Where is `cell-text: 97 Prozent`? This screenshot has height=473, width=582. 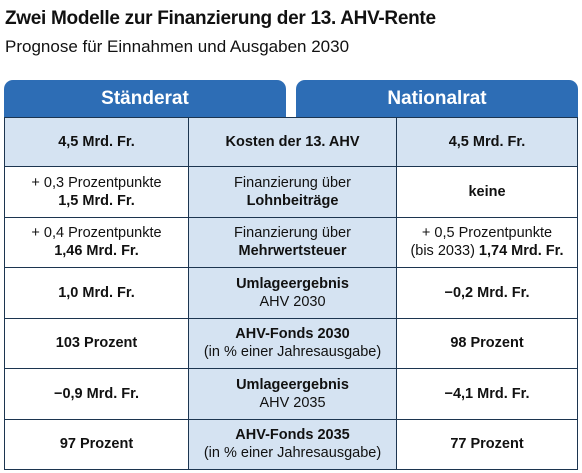 cell-text: 97 Prozent is located at coordinates (96, 444).